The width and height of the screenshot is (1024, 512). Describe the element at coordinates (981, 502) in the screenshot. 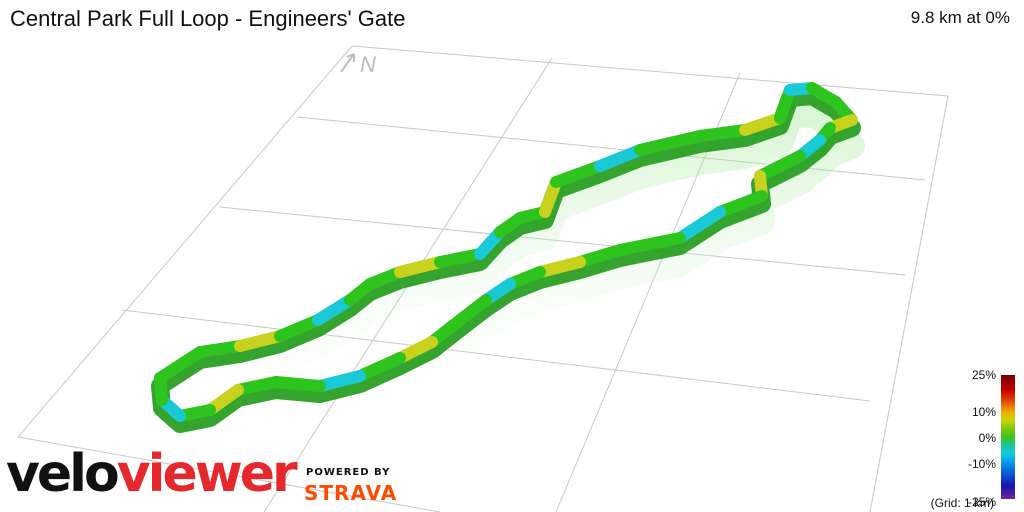

I see `legend-label-minus25: -25%` at that location.